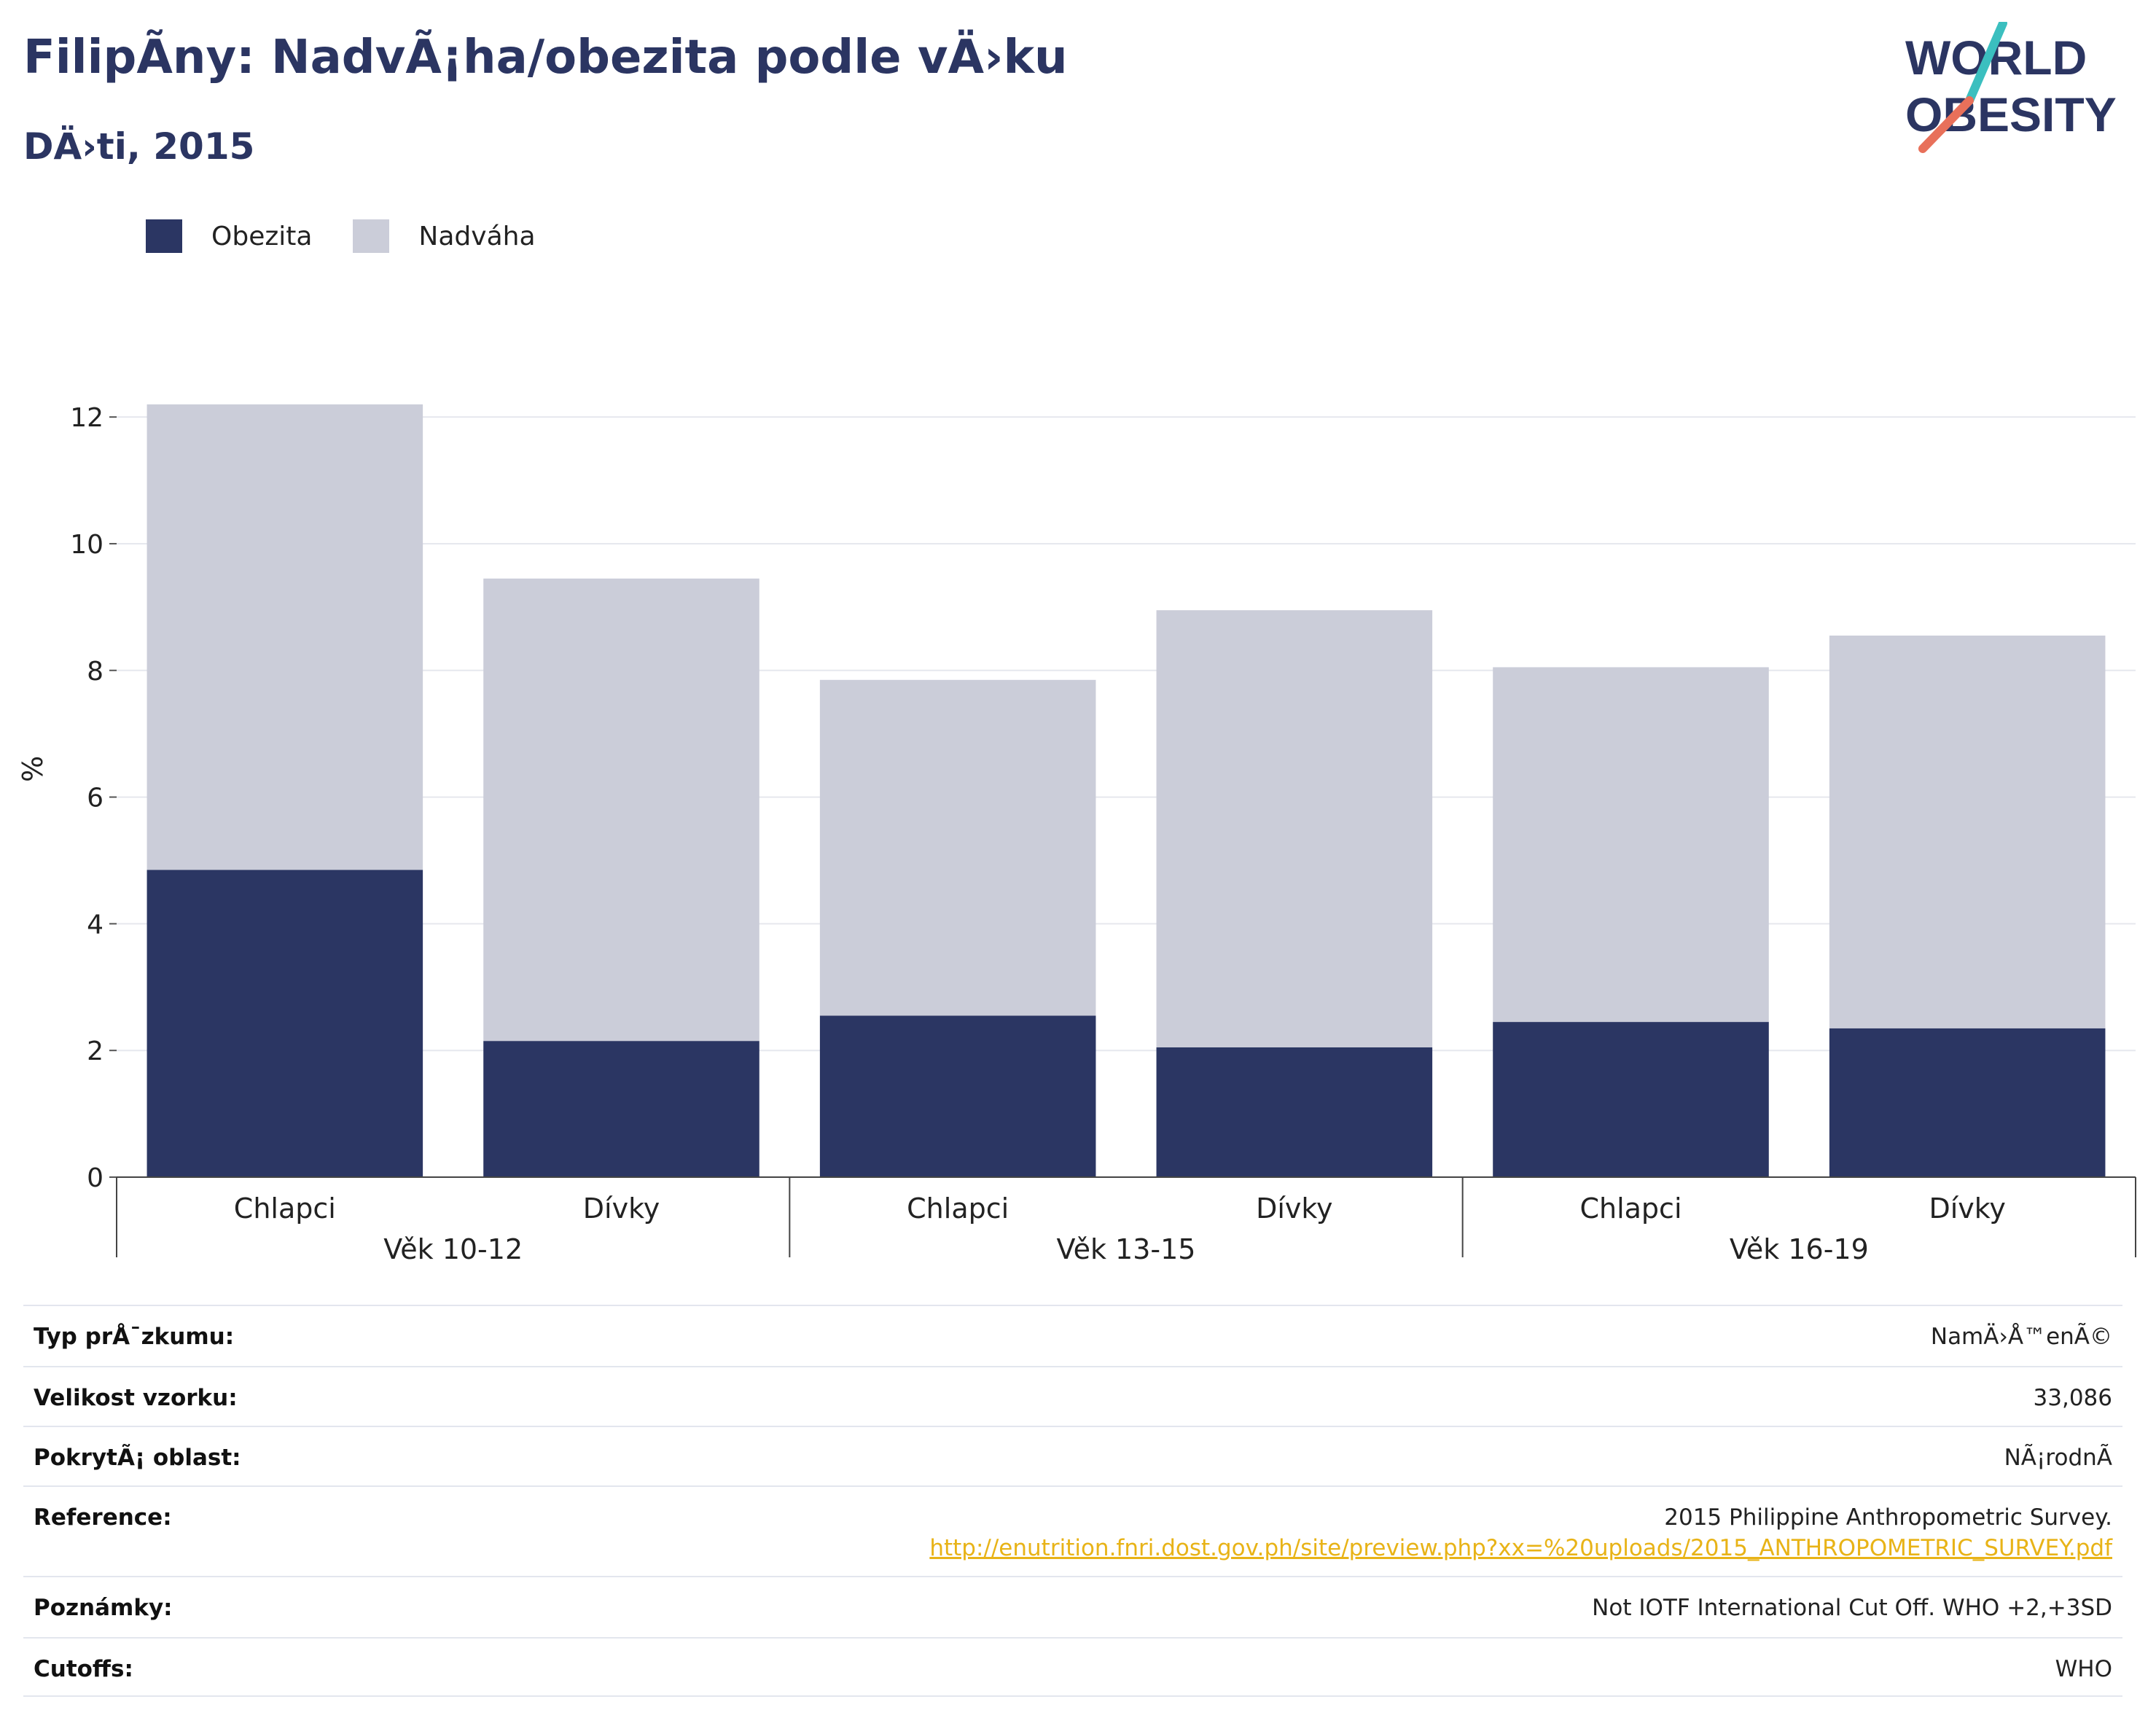 This screenshot has height=1734, width=2156. I want to click on meta-value: WHO, so click(2084, 1669).